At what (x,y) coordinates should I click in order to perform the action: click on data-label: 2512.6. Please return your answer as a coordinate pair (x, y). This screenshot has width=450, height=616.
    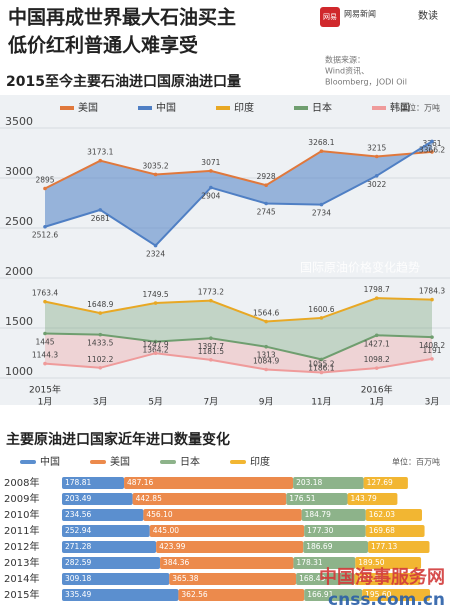
    Looking at the image, I should click on (45, 235).